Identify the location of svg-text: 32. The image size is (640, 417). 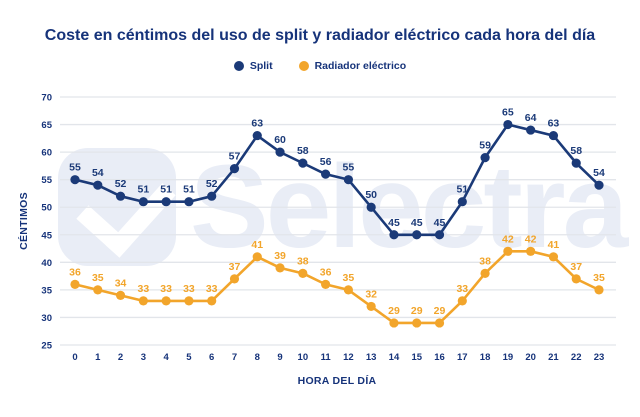
(371, 294).